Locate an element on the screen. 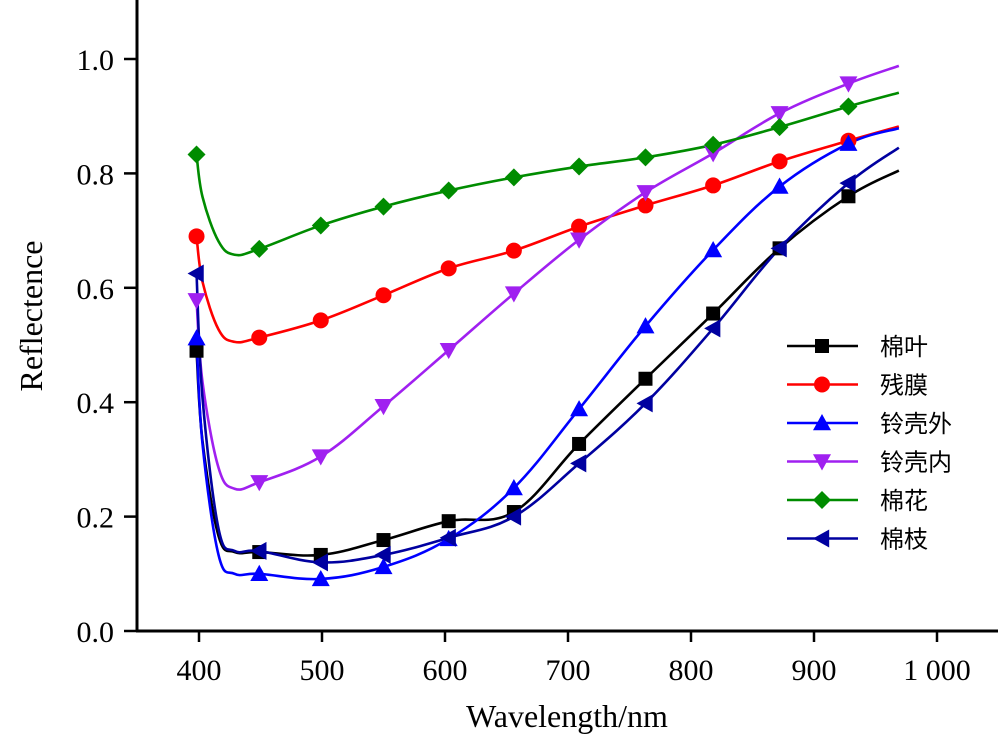 This screenshot has height=740, width=1000. x-ticks: 400 500 600 700 800 900 1 000 is located at coordinates (574, 659).